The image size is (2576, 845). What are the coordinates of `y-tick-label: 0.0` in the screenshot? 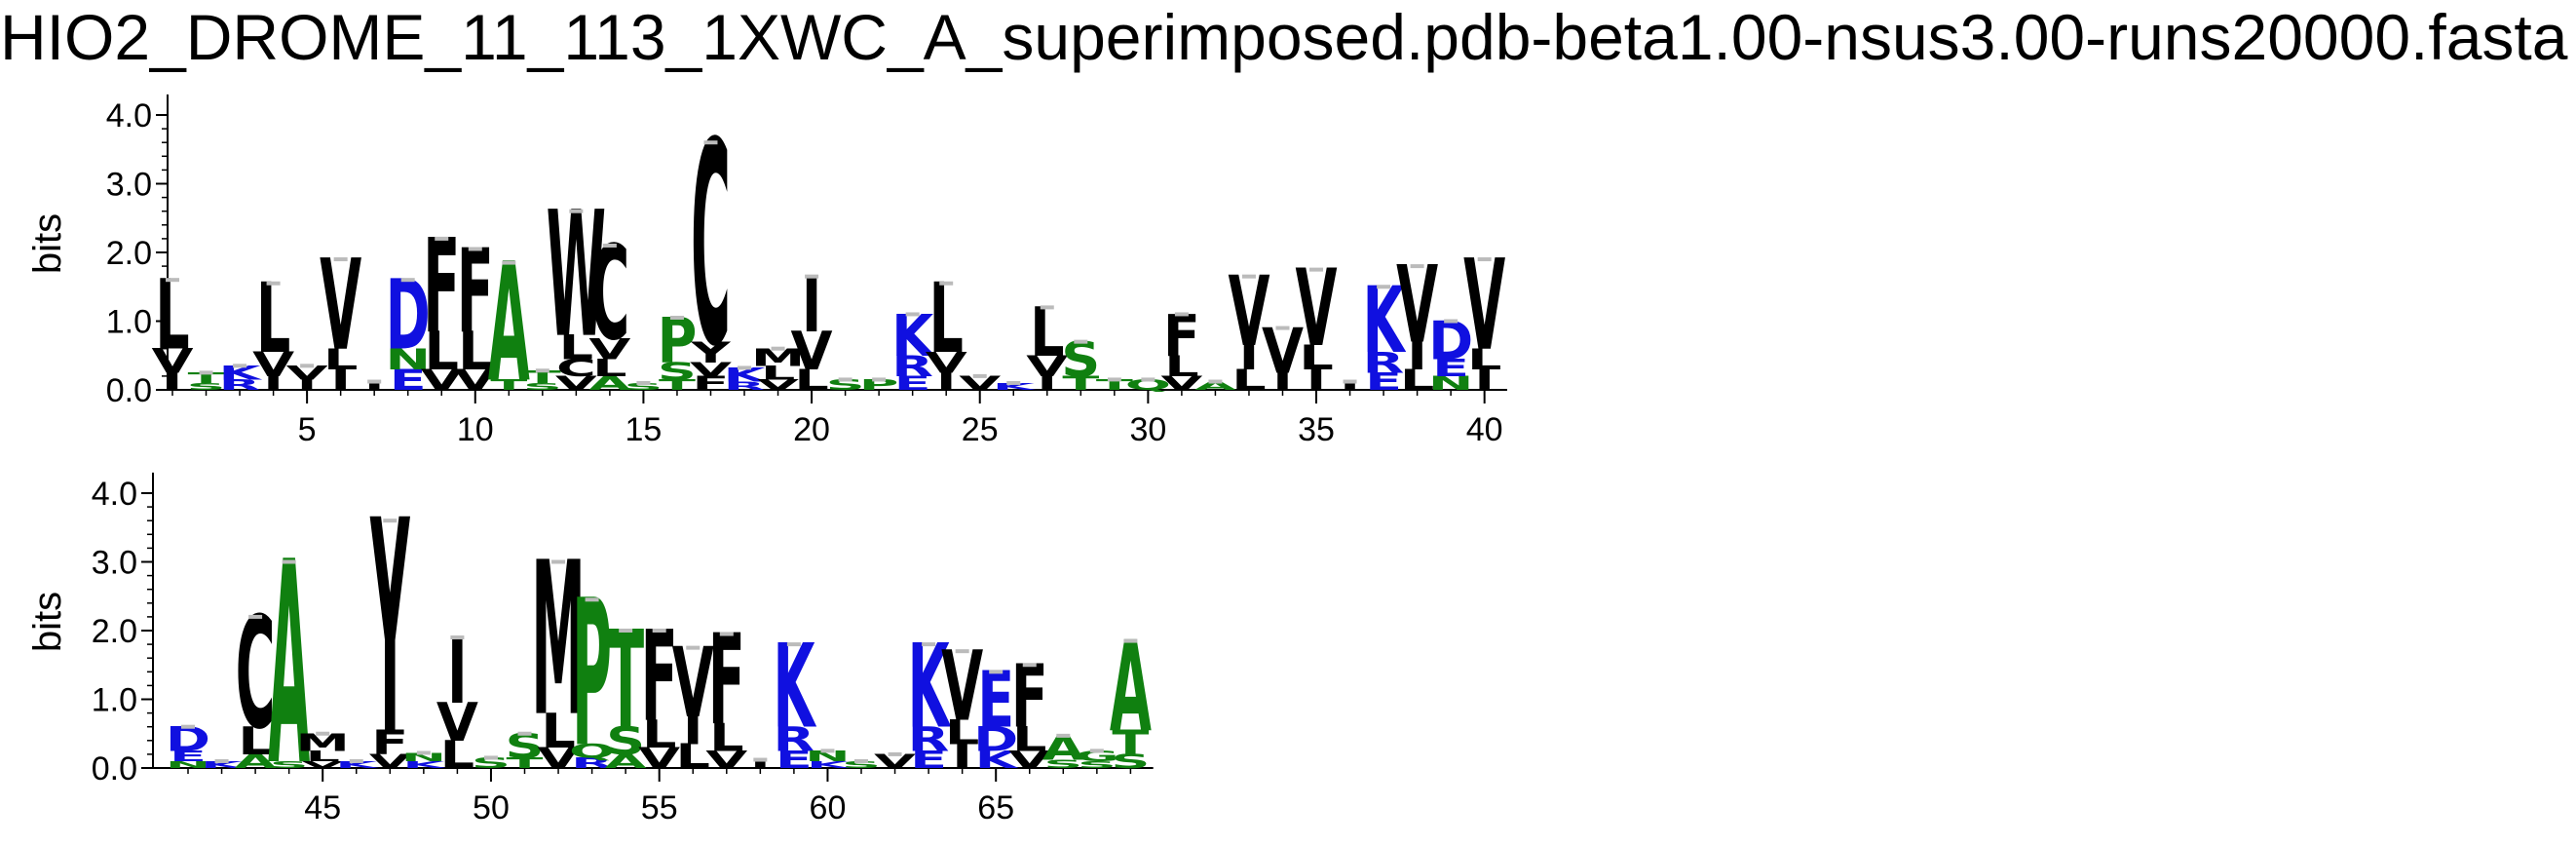 It's located at (129, 390).